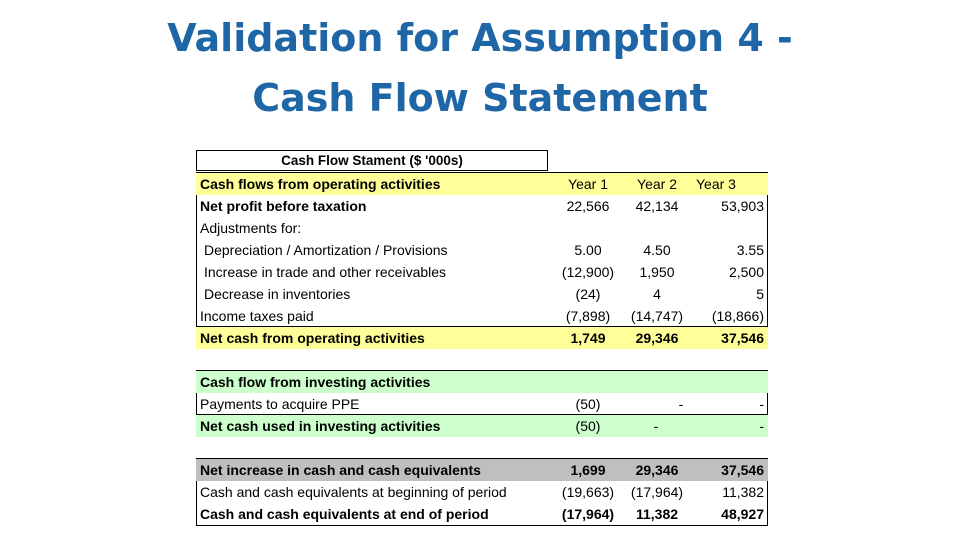 This screenshot has height=540, width=960. I want to click on row-label: Net cash used in investing activities, so click(320, 426).